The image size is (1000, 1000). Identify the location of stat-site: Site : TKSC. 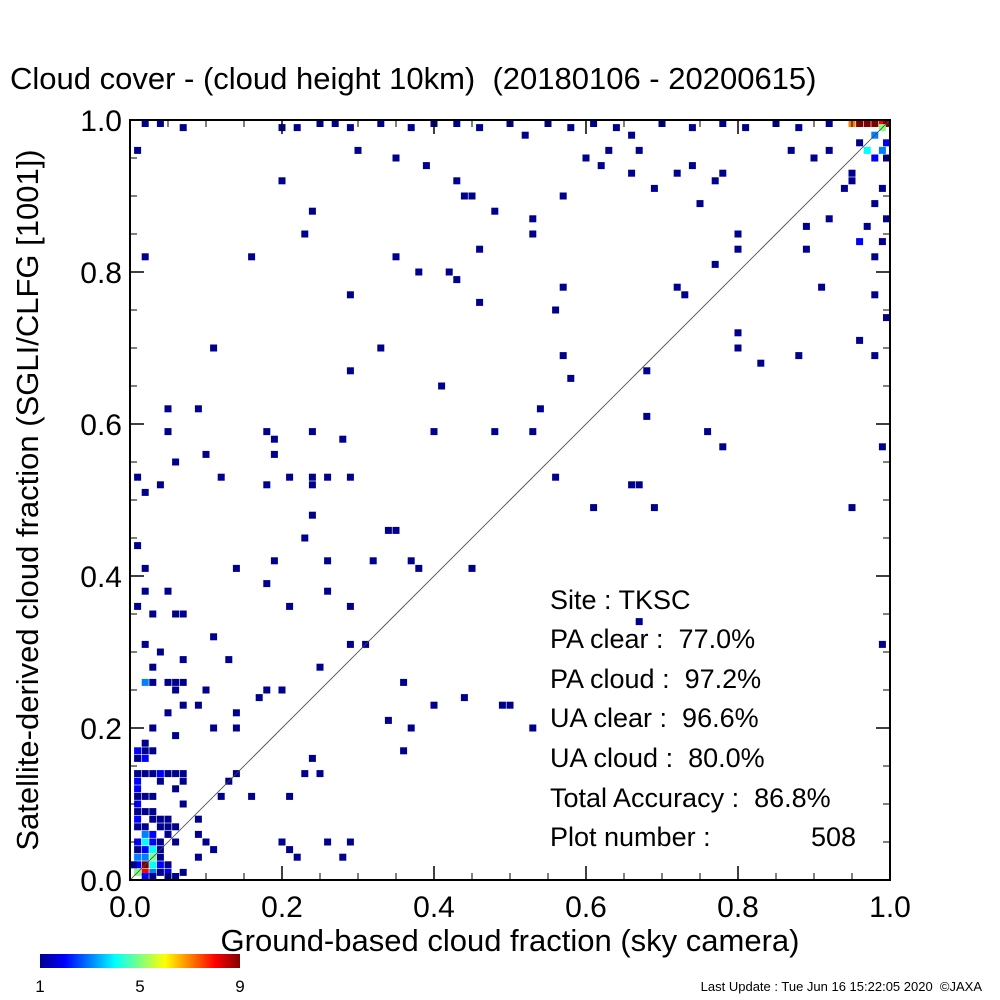
(620, 600).